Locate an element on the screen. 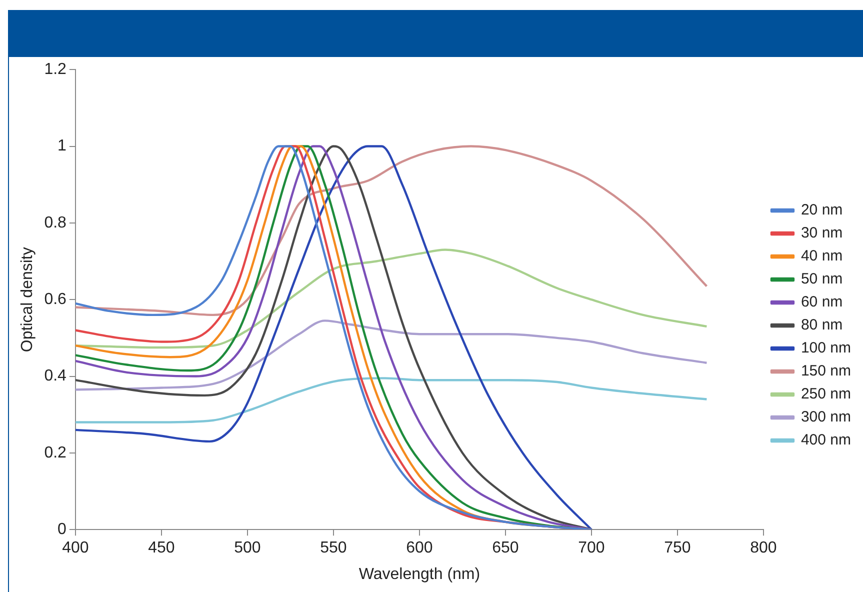 This screenshot has height=592, width=863. x-tick-label: 400 is located at coordinates (75, 548).